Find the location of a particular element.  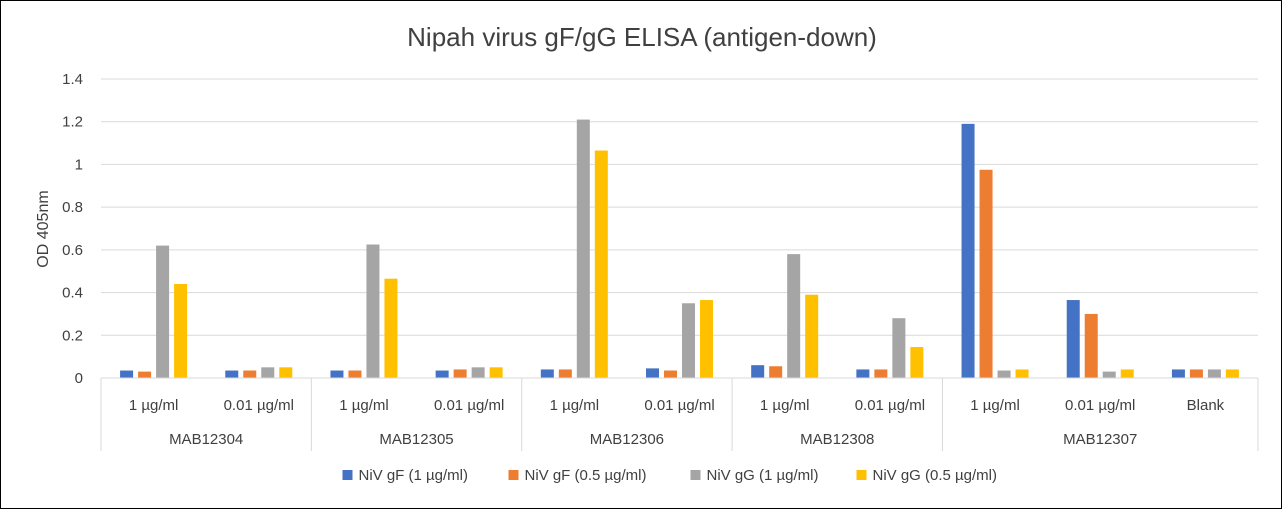

y-axis-ticks: 0 0.2 0.4 0.6 0.8 1 1.2 1.4 is located at coordinates (72, 229).